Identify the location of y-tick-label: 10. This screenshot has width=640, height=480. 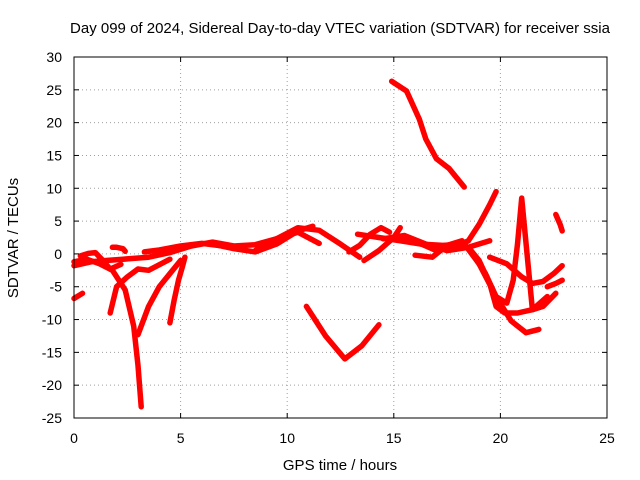
(54, 188).